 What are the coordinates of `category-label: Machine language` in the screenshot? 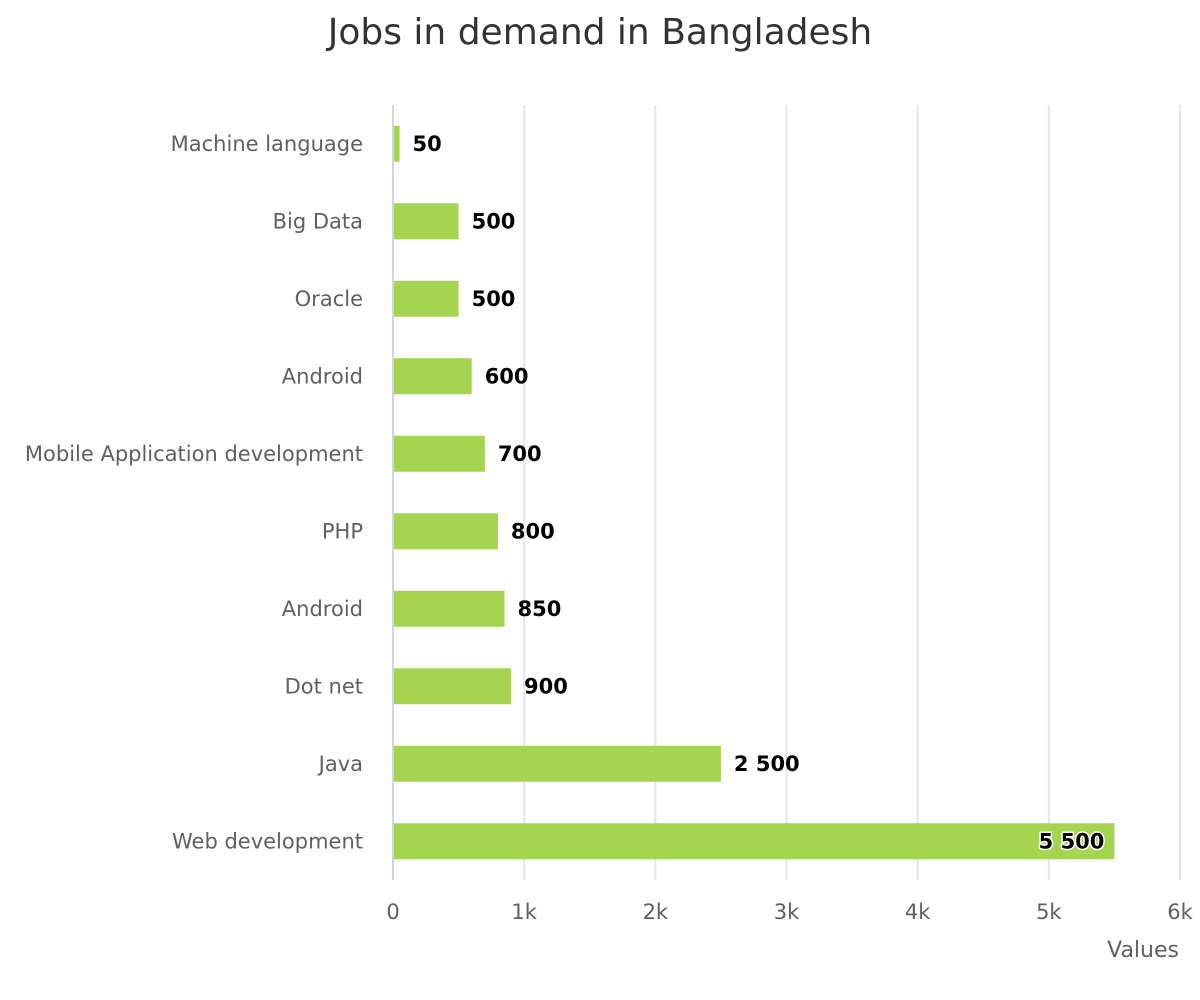 It's located at (267, 144).